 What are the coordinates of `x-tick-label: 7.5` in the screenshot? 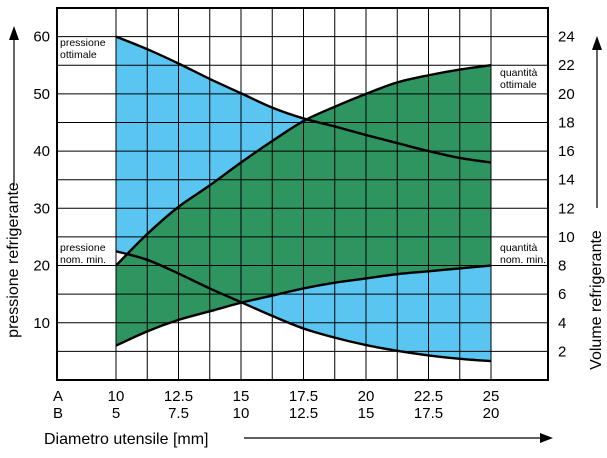 It's located at (178, 413).